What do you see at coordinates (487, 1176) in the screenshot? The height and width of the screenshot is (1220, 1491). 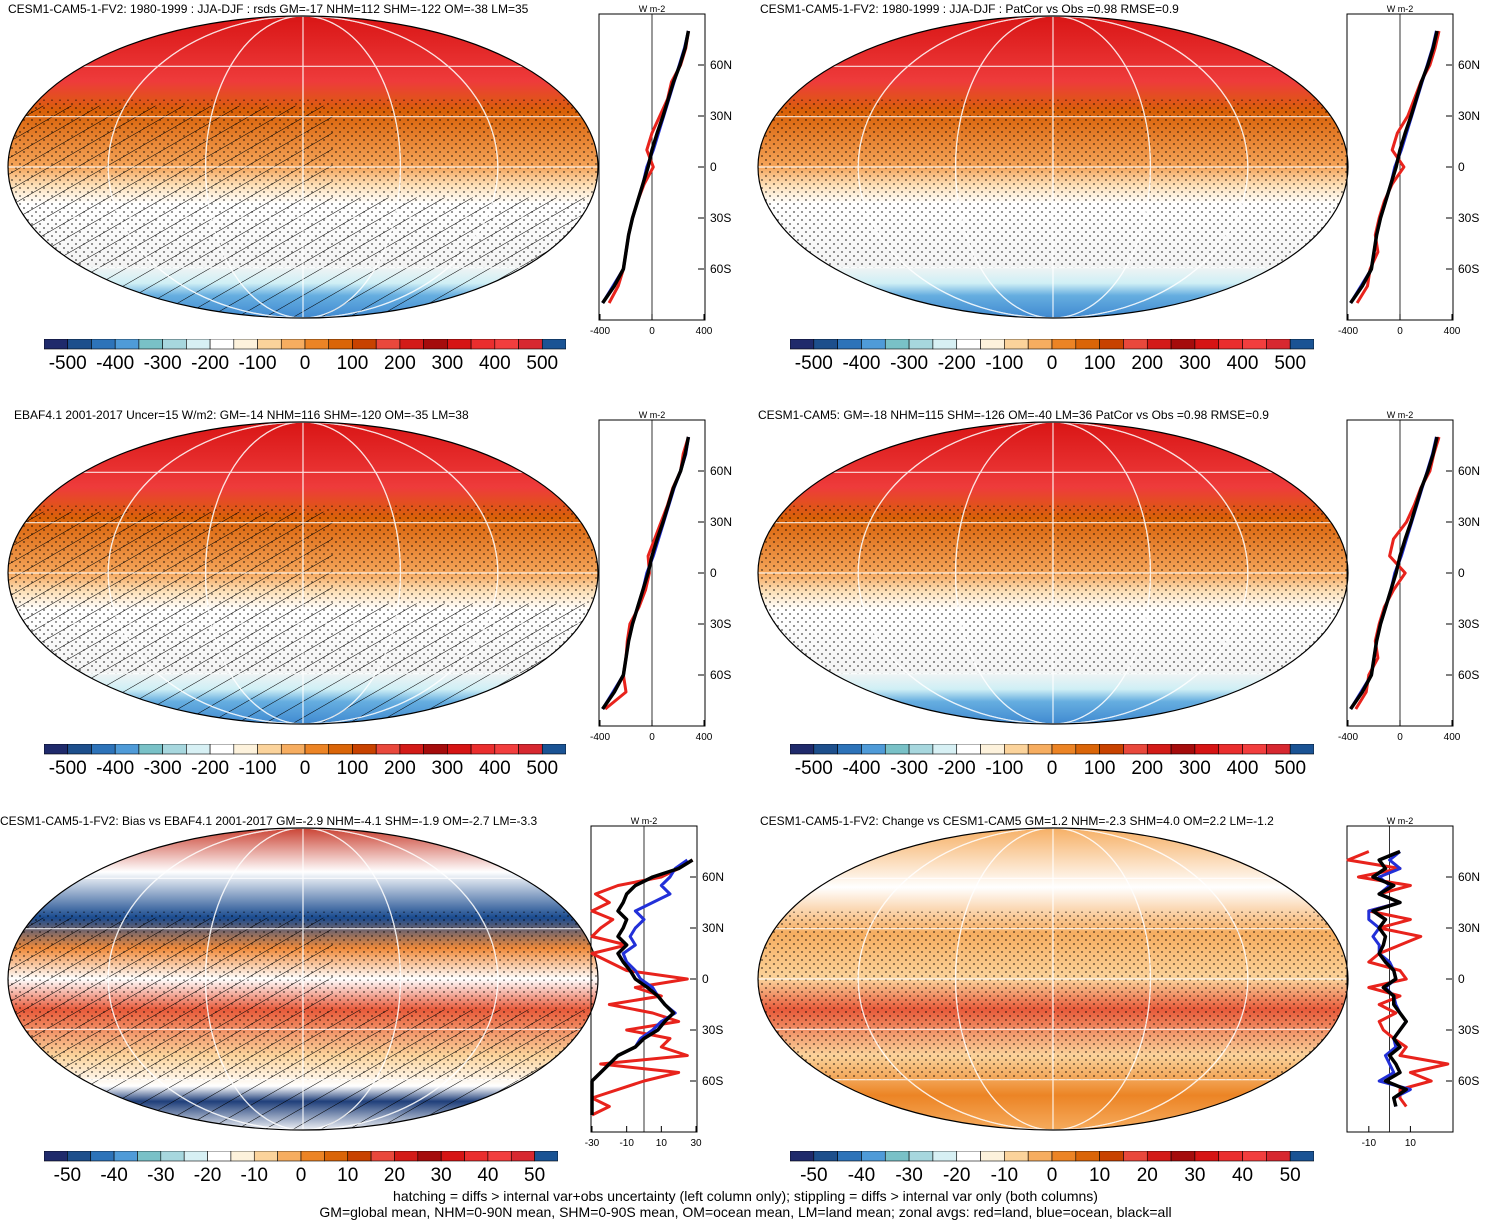 I see `colorbar-label: 40` at bounding box center [487, 1176].